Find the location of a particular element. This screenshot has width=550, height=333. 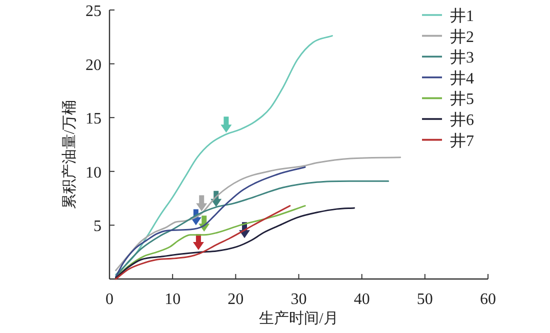

x-tick-label: 30 is located at coordinates (298, 299).